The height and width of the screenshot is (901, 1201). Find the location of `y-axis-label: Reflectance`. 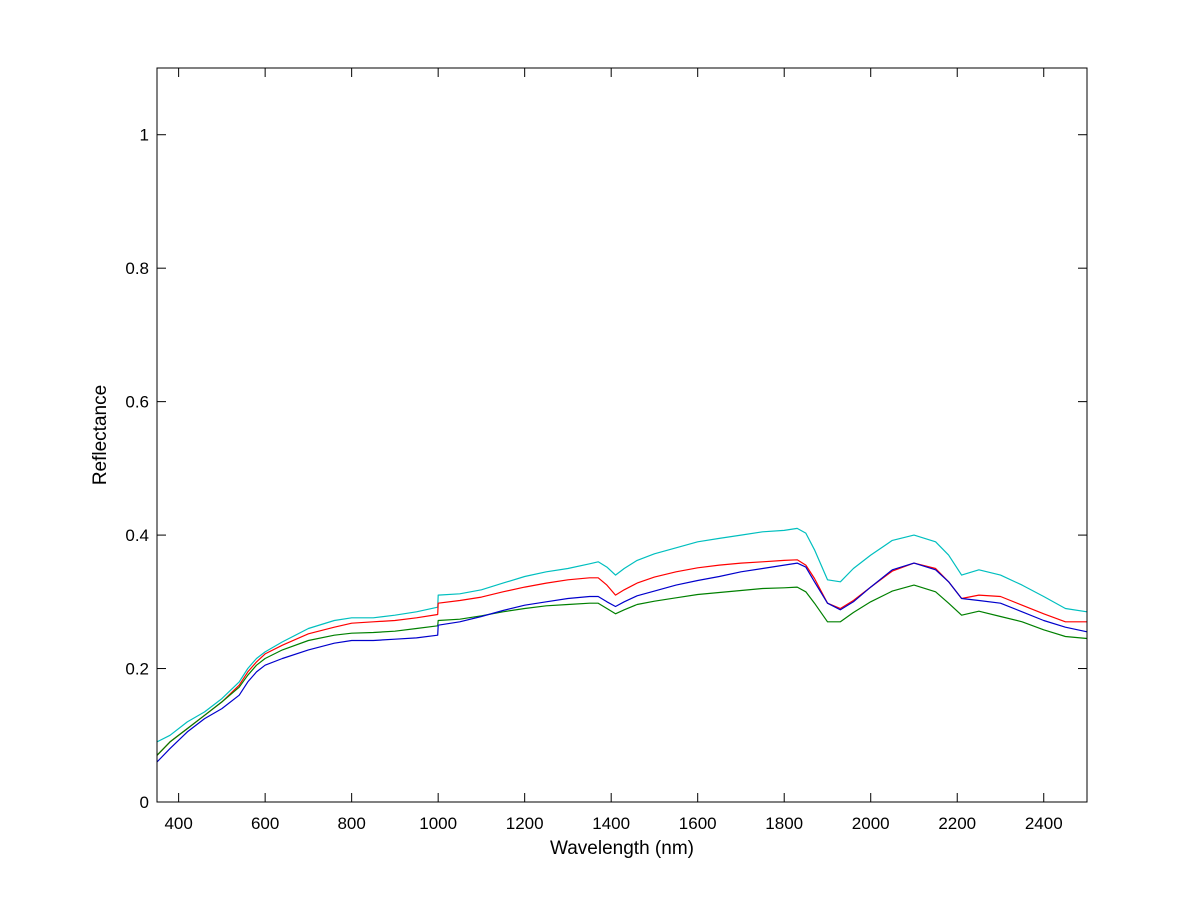

y-axis-label: Reflectance is located at coordinates (100, 435).